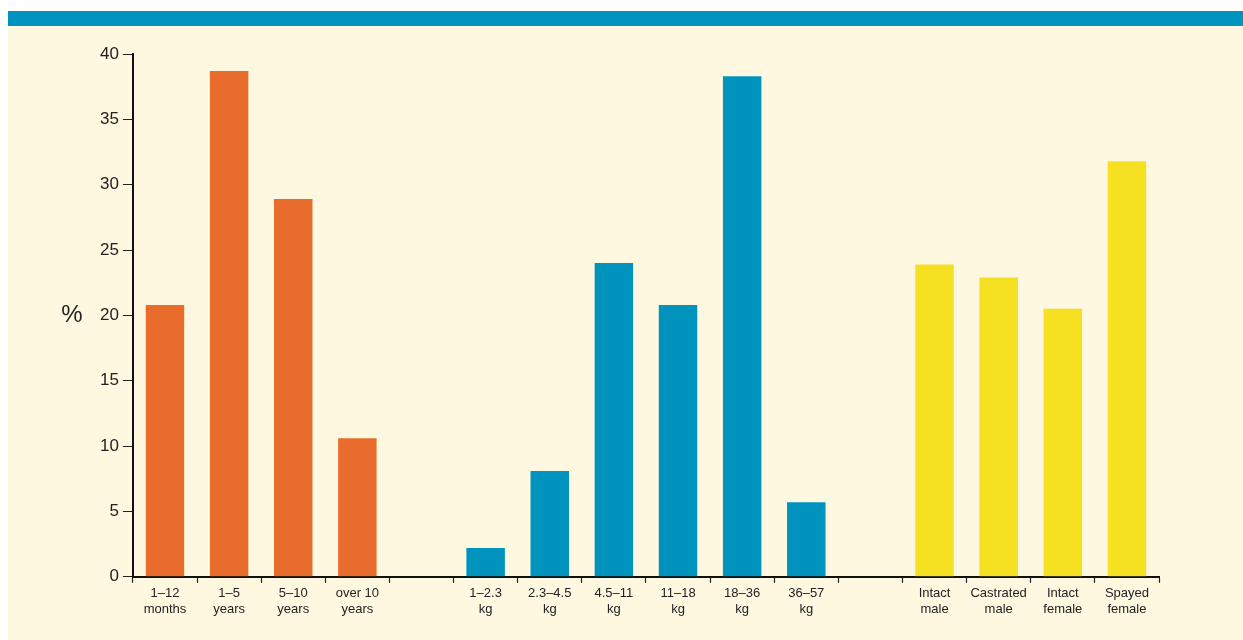 The width and height of the screenshot is (1243, 640). Describe the element at coordinates (614, 600) in the screenshot. I see `x-tick-label: 4.5–11 kg` at that location.